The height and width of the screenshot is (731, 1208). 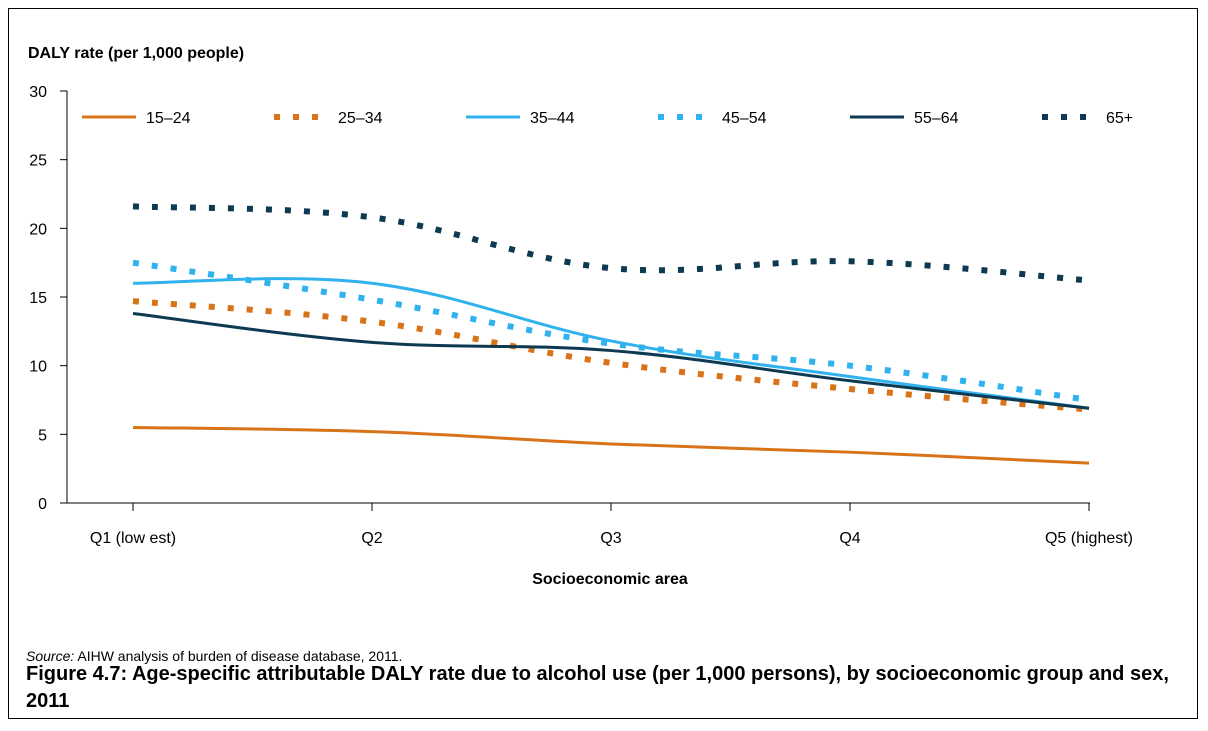 I want to click on y-tick-label: 5, so click(x=42, y=435).